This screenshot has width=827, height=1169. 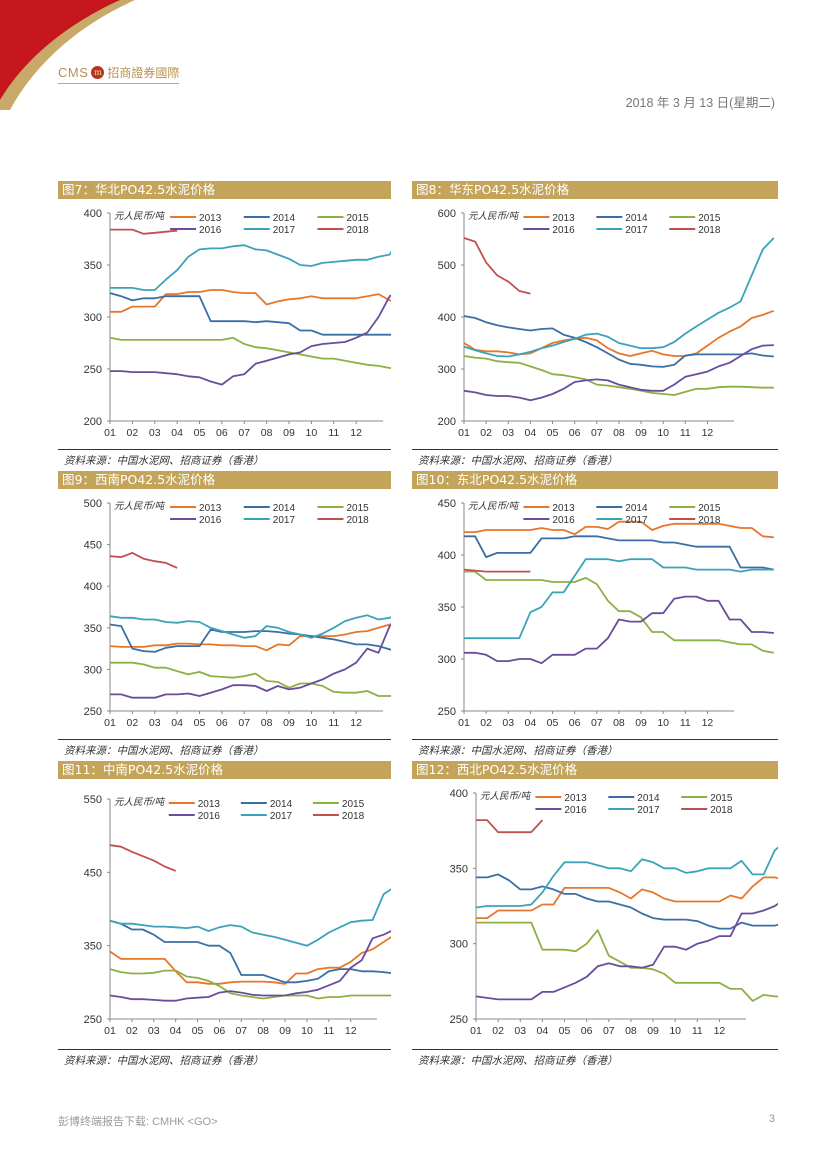 What do you see at coordinates (98, 72) in the screenshot?
I see `logo-badge-icon: m` at bounding box center [98, 72].